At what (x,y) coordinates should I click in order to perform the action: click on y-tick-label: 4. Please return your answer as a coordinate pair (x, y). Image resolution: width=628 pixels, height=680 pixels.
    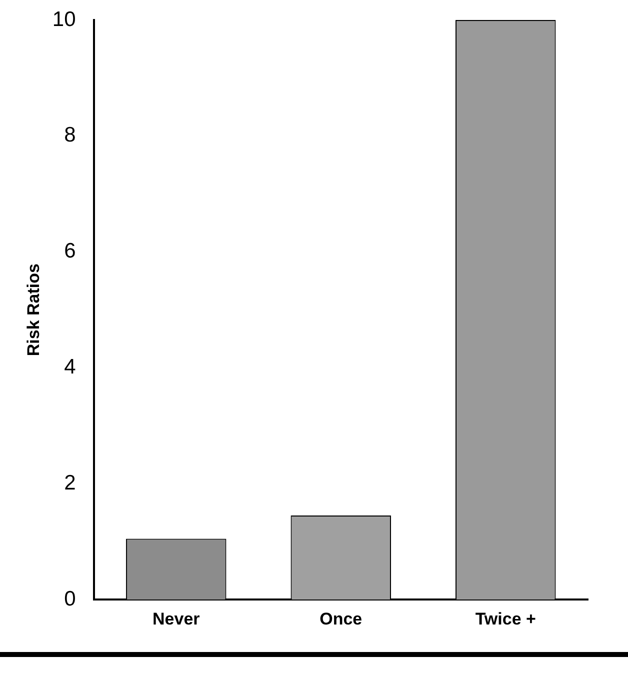
    Looking at the image, I should click on (70, 367).